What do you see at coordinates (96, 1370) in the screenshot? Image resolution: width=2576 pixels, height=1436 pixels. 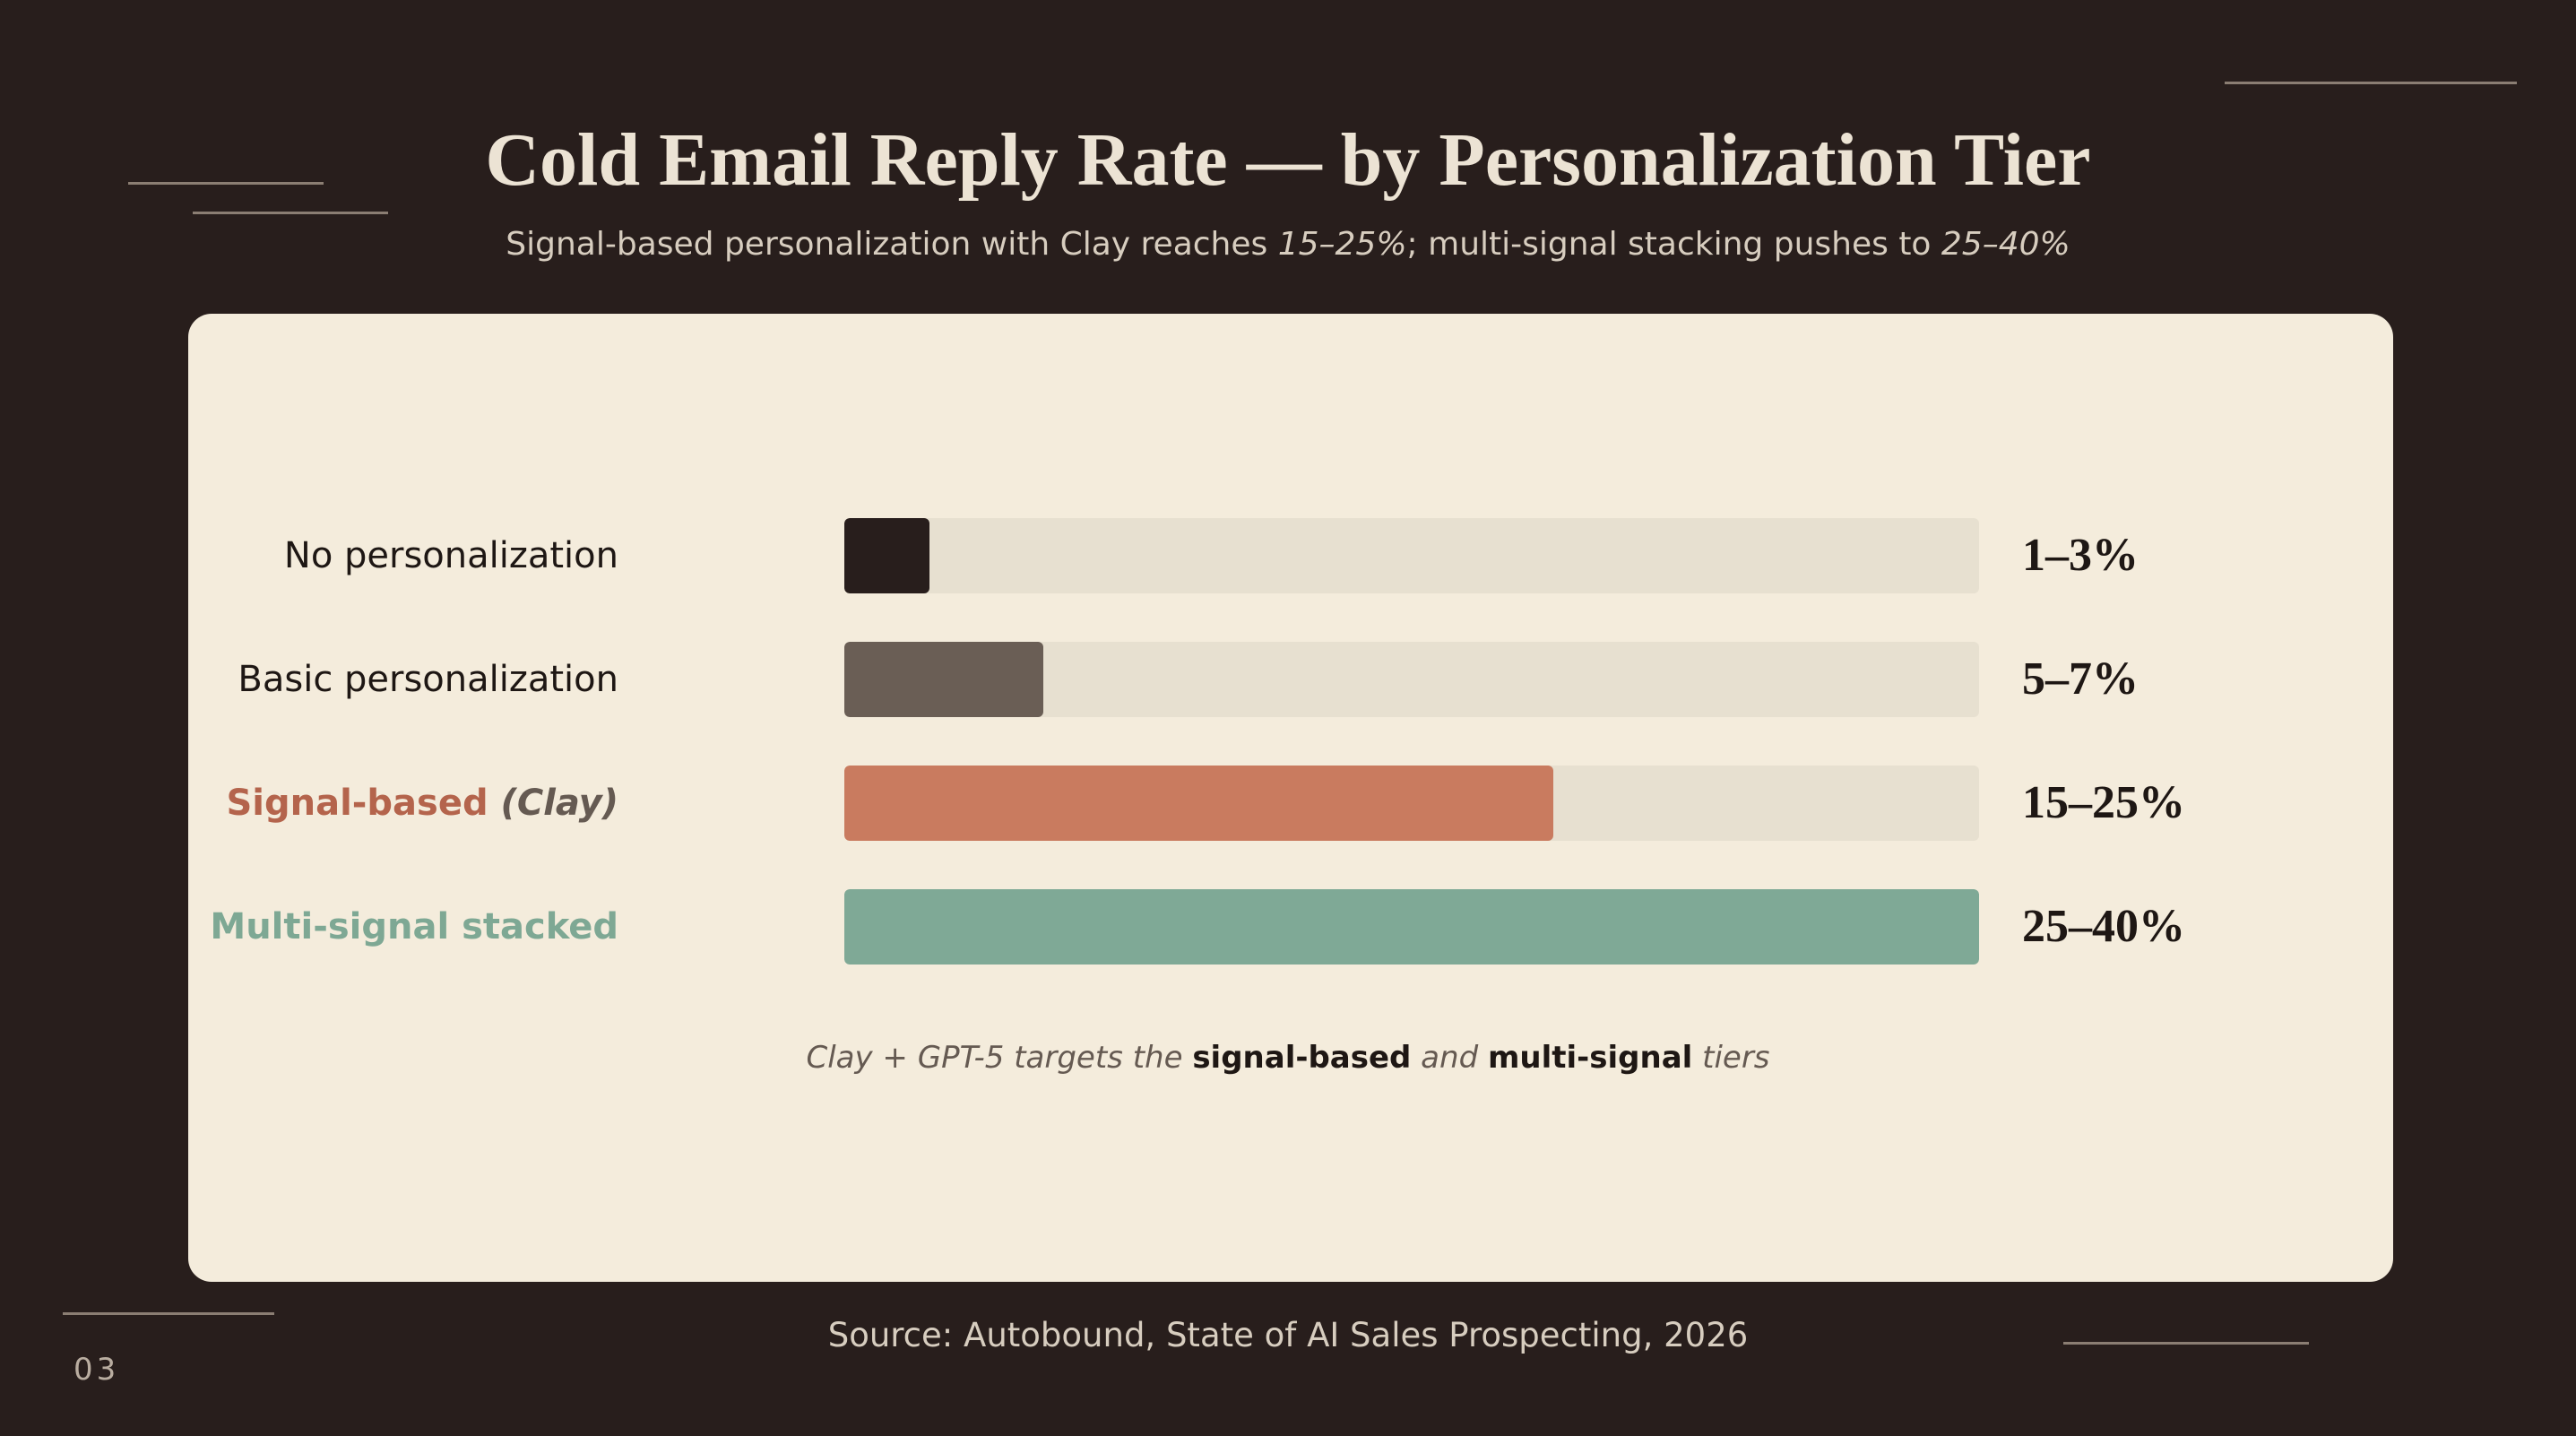 I see `page-number: 03` at bounding box center [96, 1370].